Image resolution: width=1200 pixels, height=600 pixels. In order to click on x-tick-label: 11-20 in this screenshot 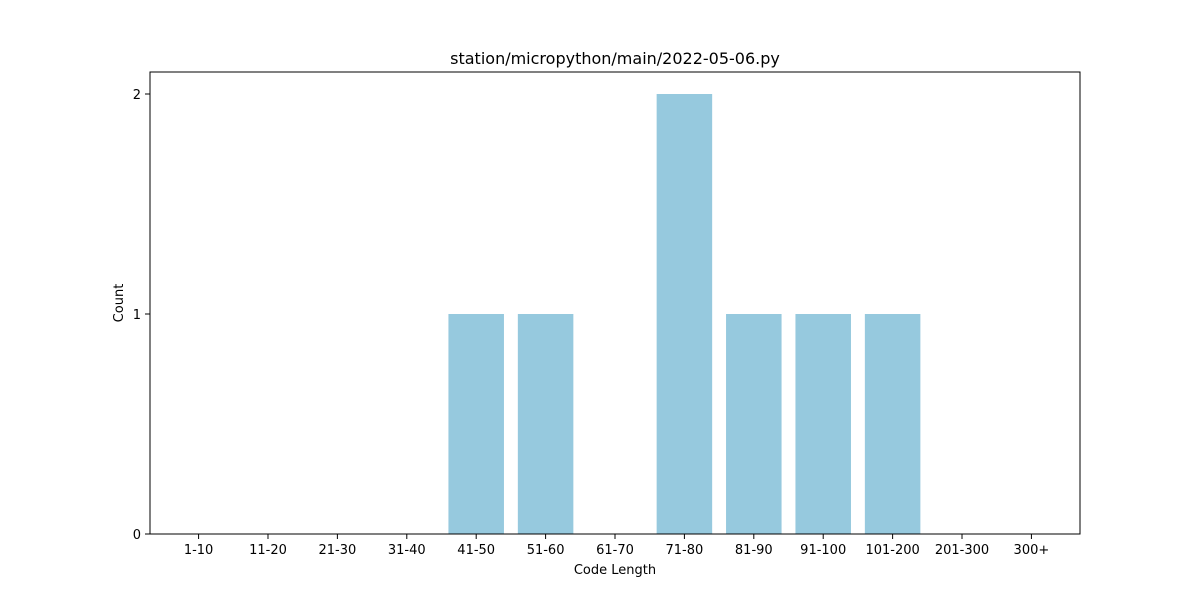, I will do `click(268, 550)`.